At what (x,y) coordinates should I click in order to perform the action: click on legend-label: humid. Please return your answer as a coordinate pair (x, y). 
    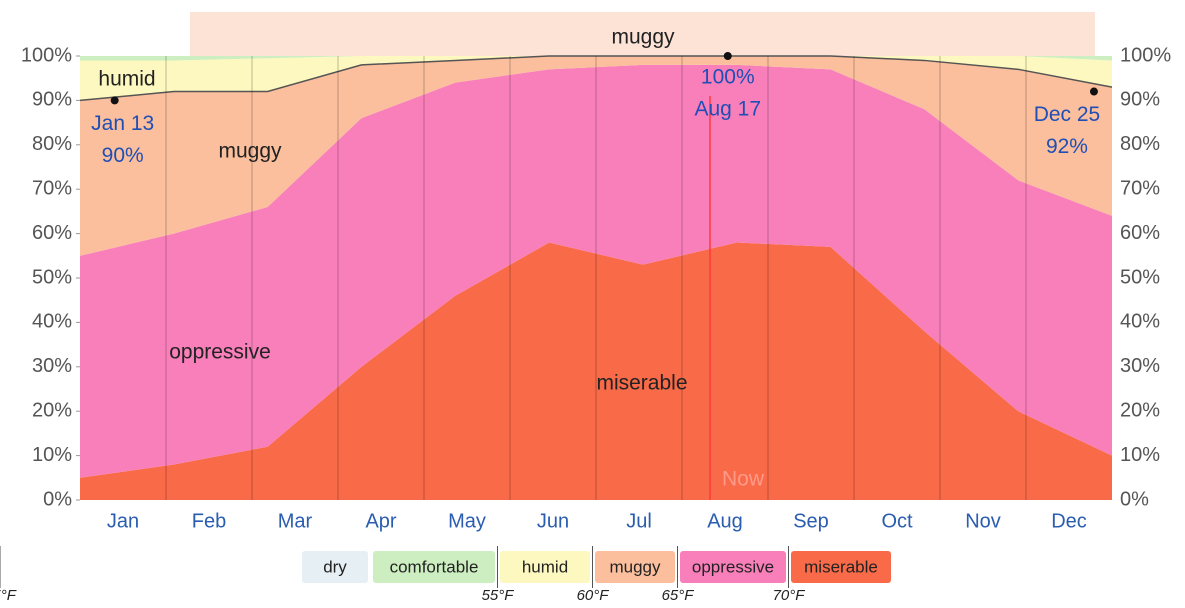
    Looking at the image, I should click on (545, 566).